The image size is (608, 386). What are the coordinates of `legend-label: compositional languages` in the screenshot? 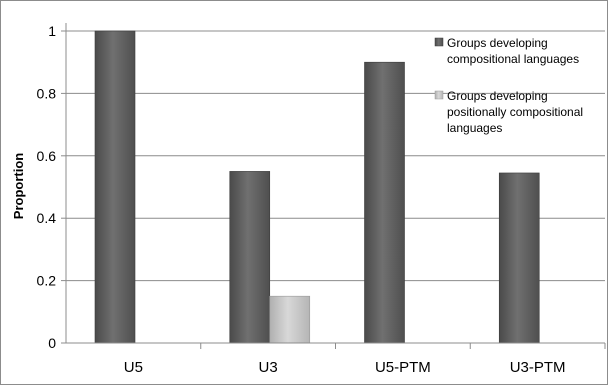 It's located at (513, 59).